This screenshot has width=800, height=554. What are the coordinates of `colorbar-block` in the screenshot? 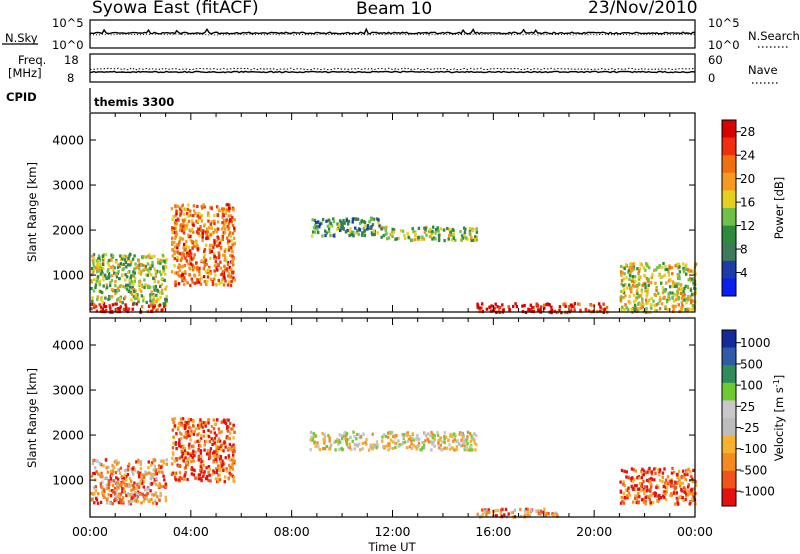 It's located at (729, 146).